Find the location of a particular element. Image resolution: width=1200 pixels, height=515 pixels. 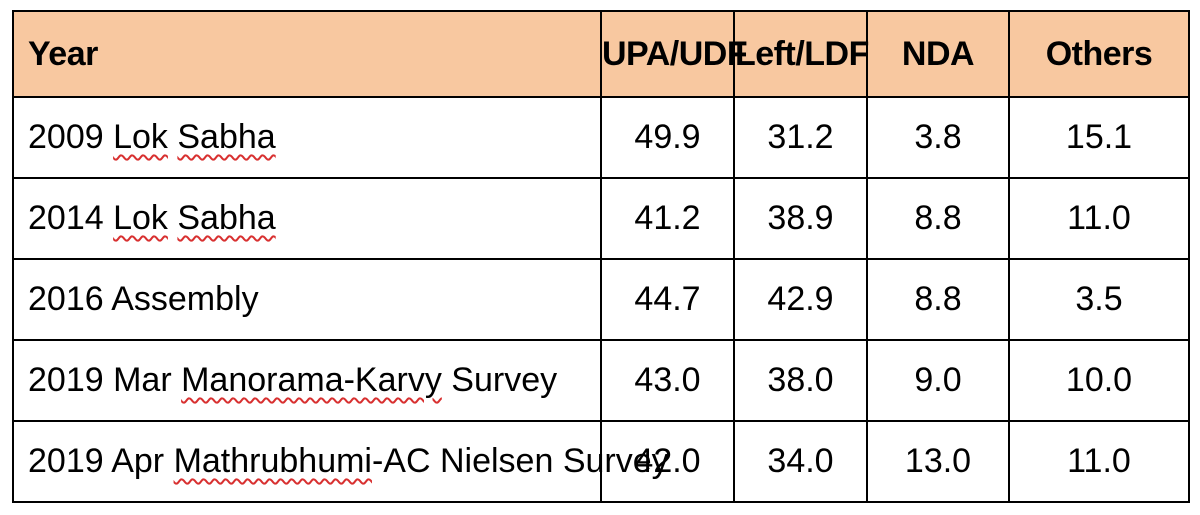

year-cell: 2019 Mar Manorama-Karvy Survey is located at coordinates (307, 380).